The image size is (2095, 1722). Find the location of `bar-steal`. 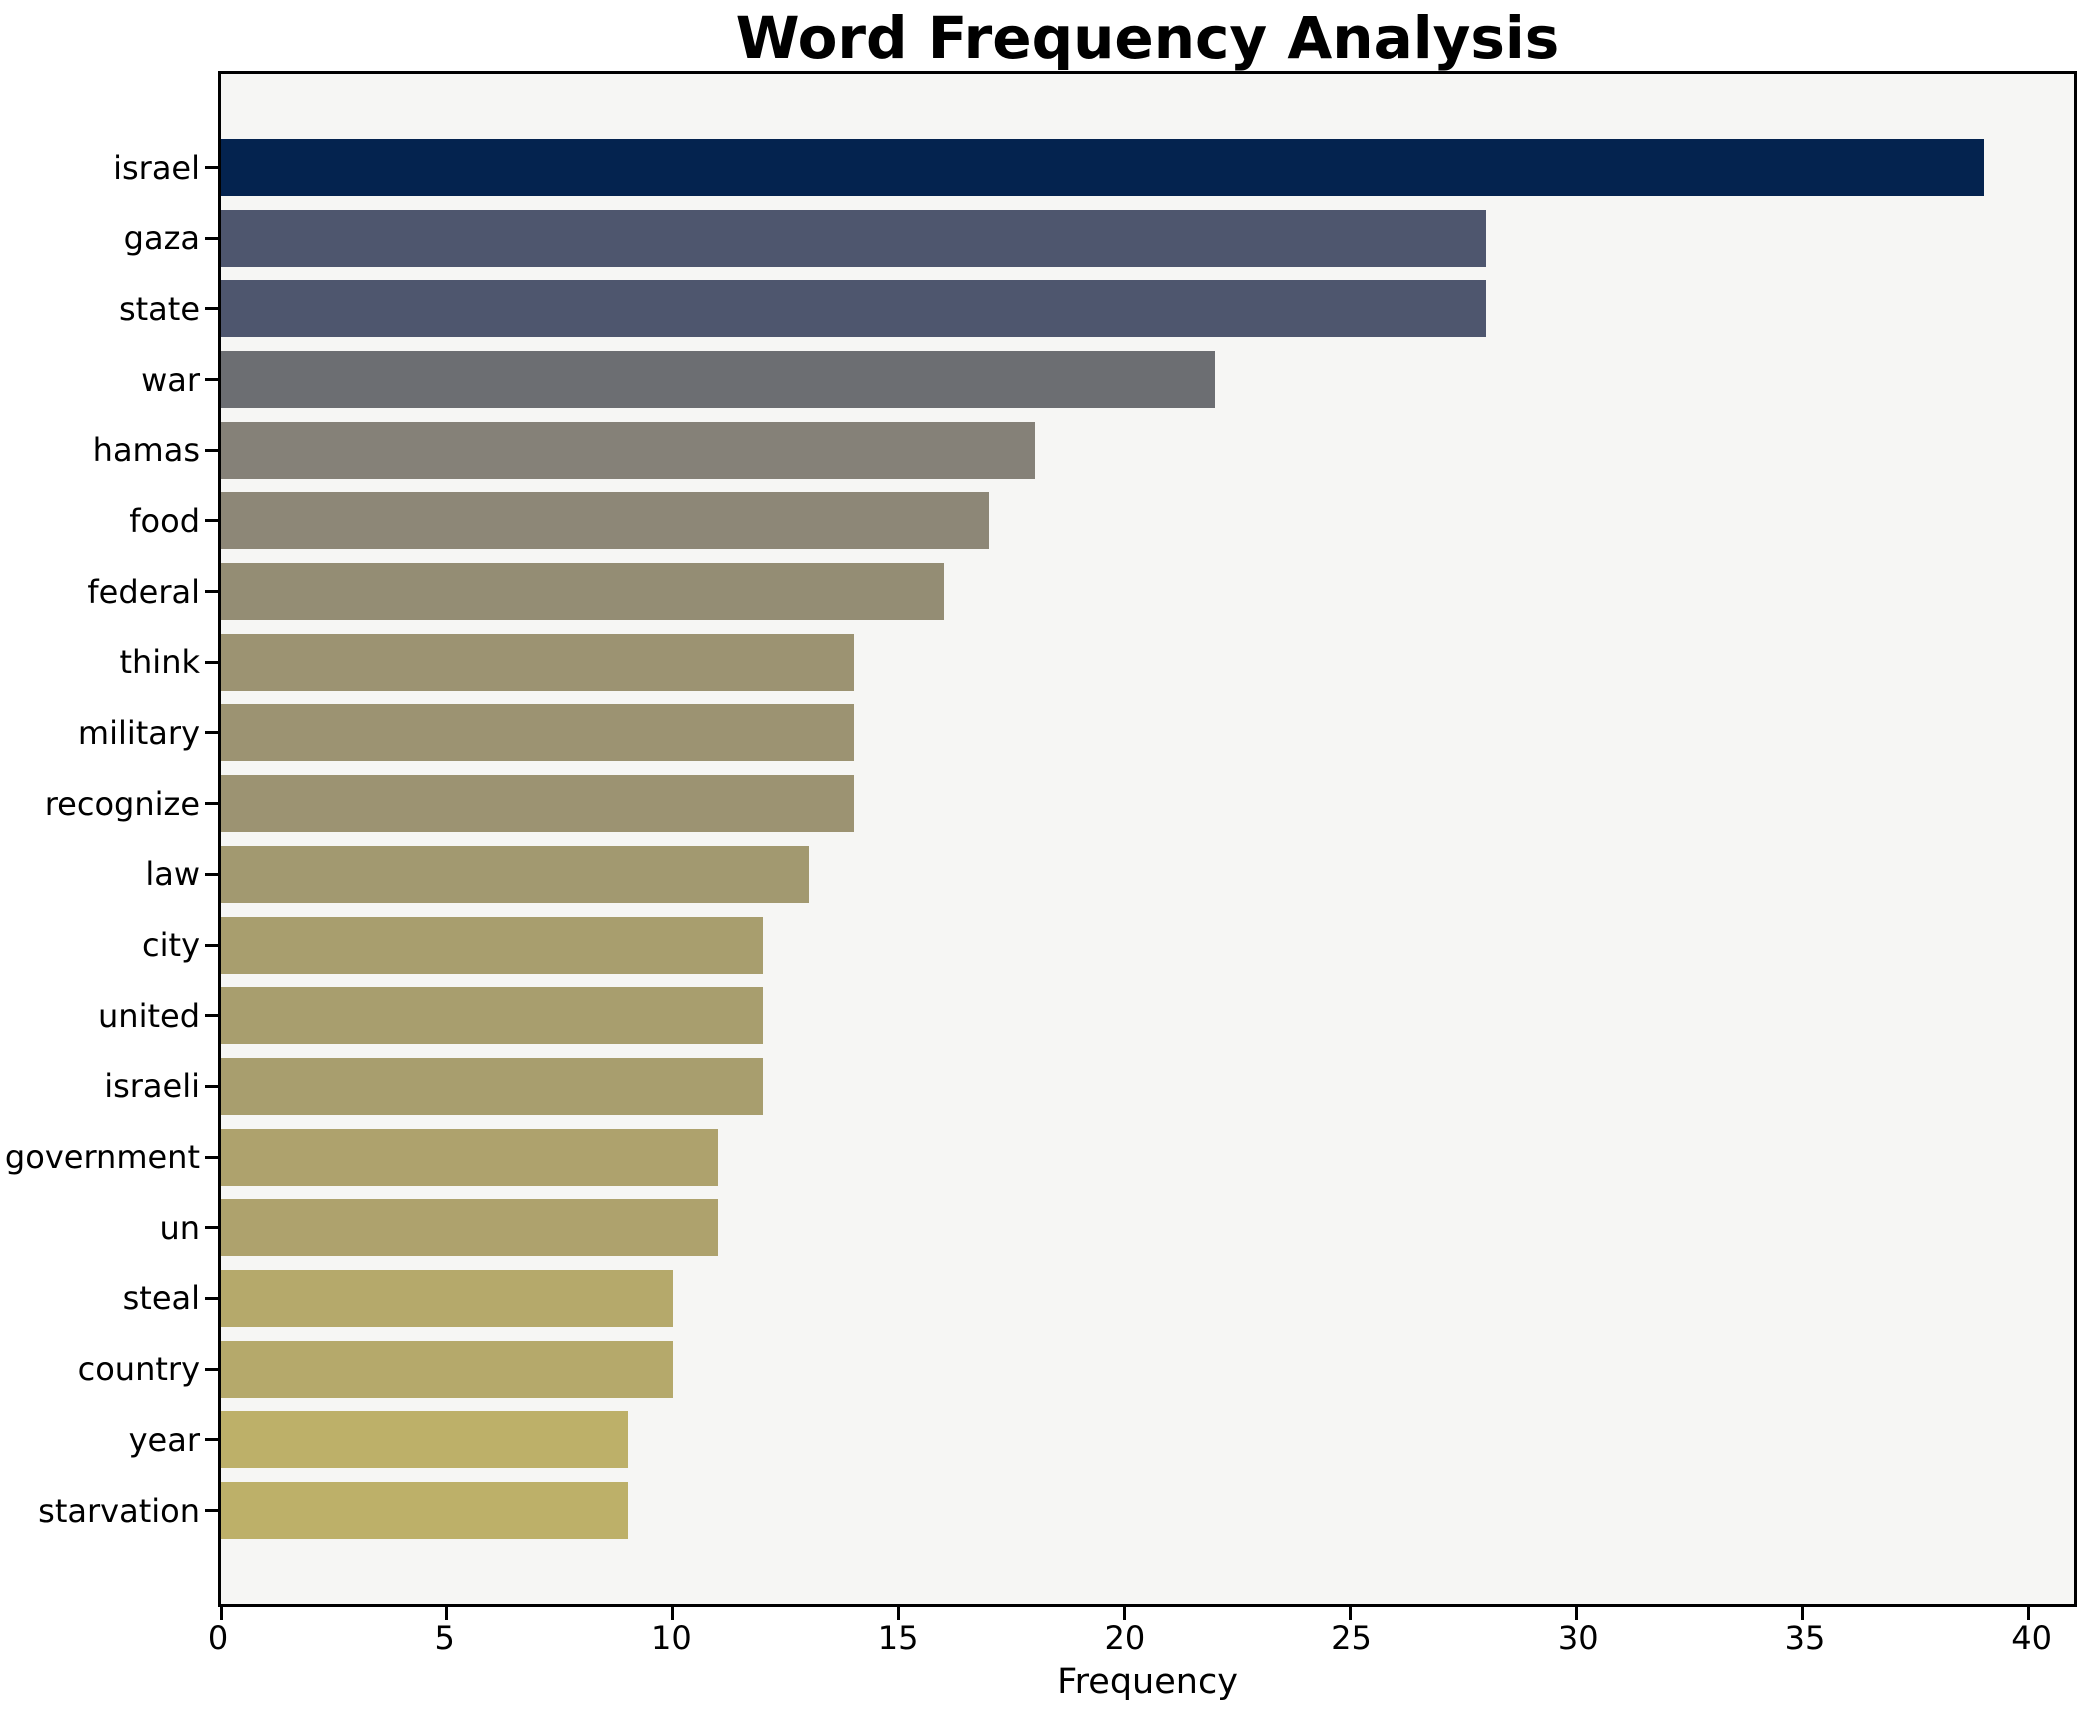

bar-steal is located at coordinates (447, 1298).